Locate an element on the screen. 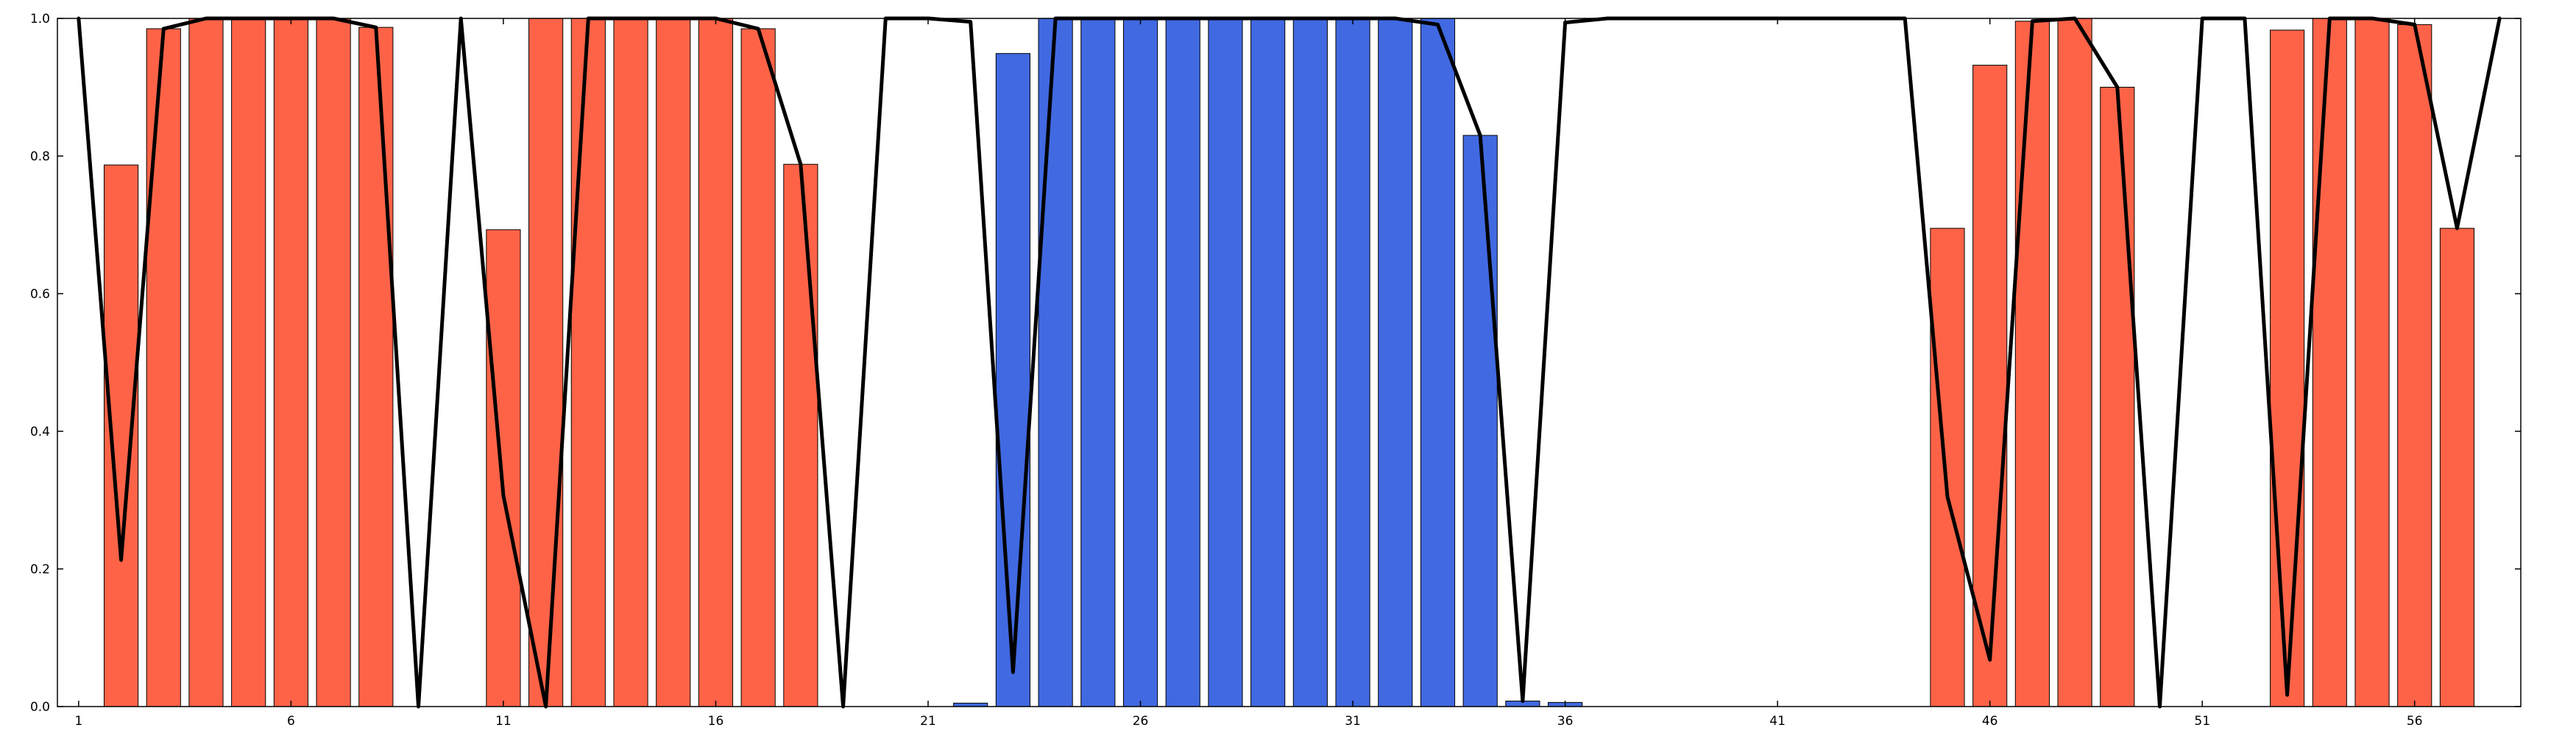 This screenshot has height=736, width=2576. bar-s0-x48 is located at coordinates (2074, 362).